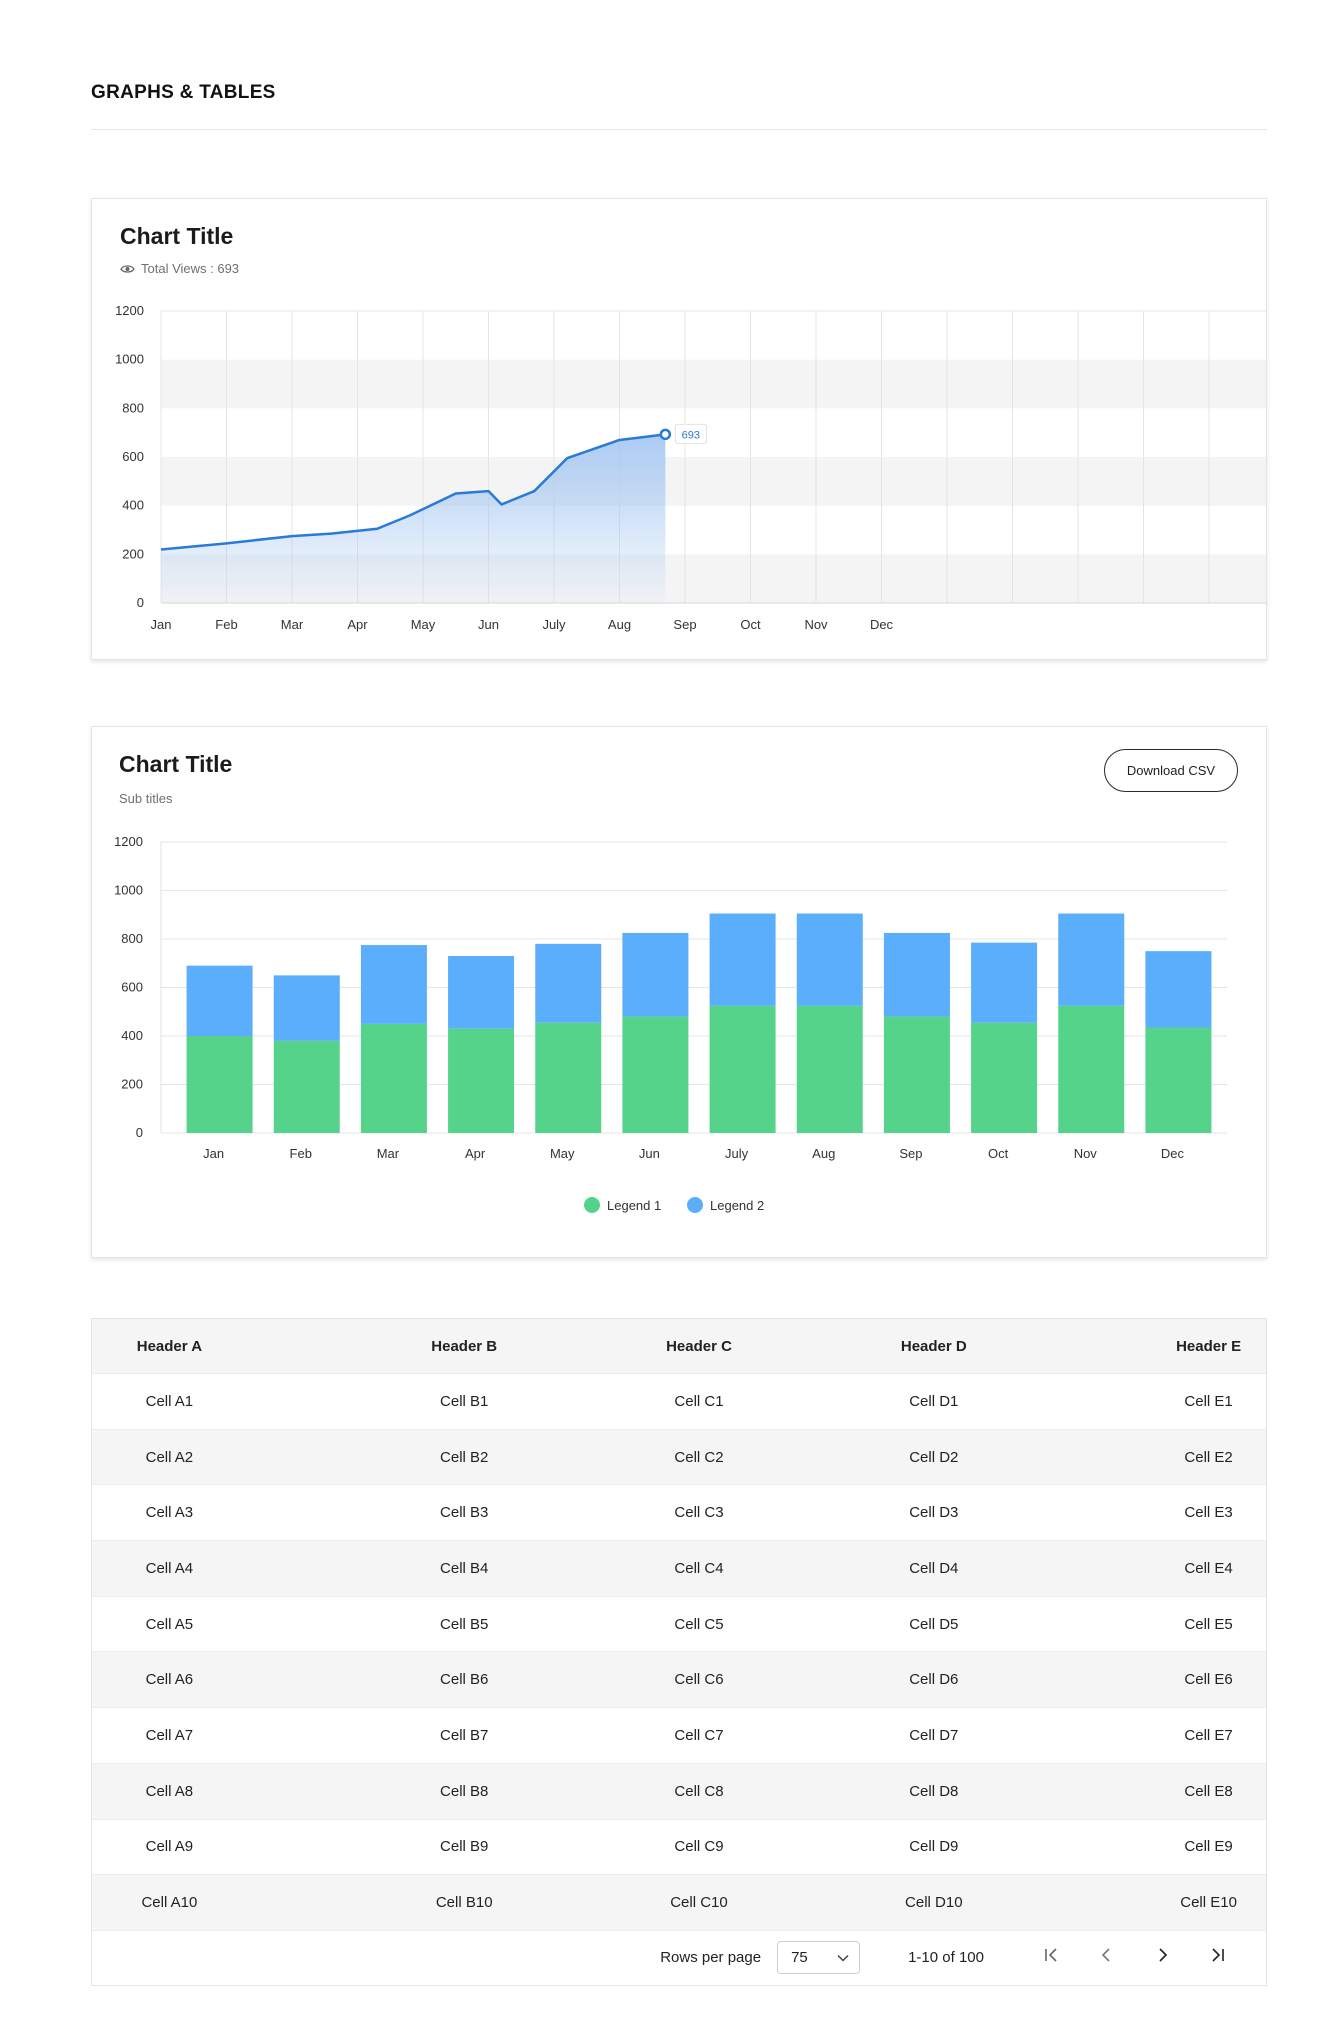 The width and height of the screenshot is (1343, 2033). What do you see at coordinates (699, 1624) in the screenshot?
I see `table-cell: Cell C5` at bounding box center [699, 1624].